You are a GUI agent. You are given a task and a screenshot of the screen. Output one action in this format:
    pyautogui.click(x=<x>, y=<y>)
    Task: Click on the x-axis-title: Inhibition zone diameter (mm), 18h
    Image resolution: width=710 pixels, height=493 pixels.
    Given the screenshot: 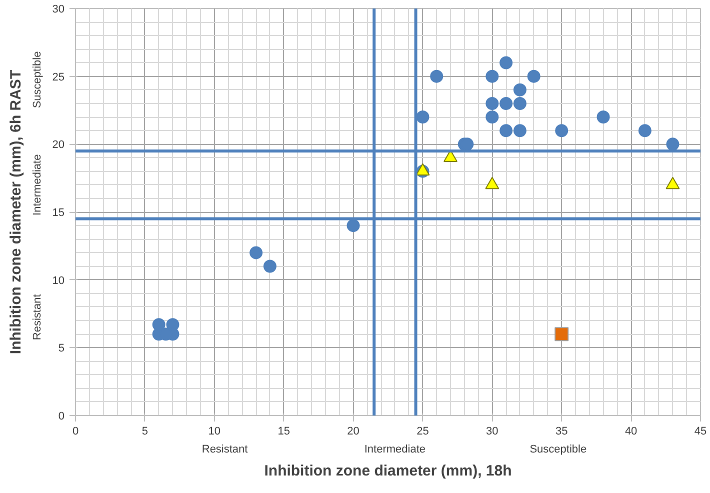 What is the action you would take?
    pyautogui.click(x=388, y=471)
    